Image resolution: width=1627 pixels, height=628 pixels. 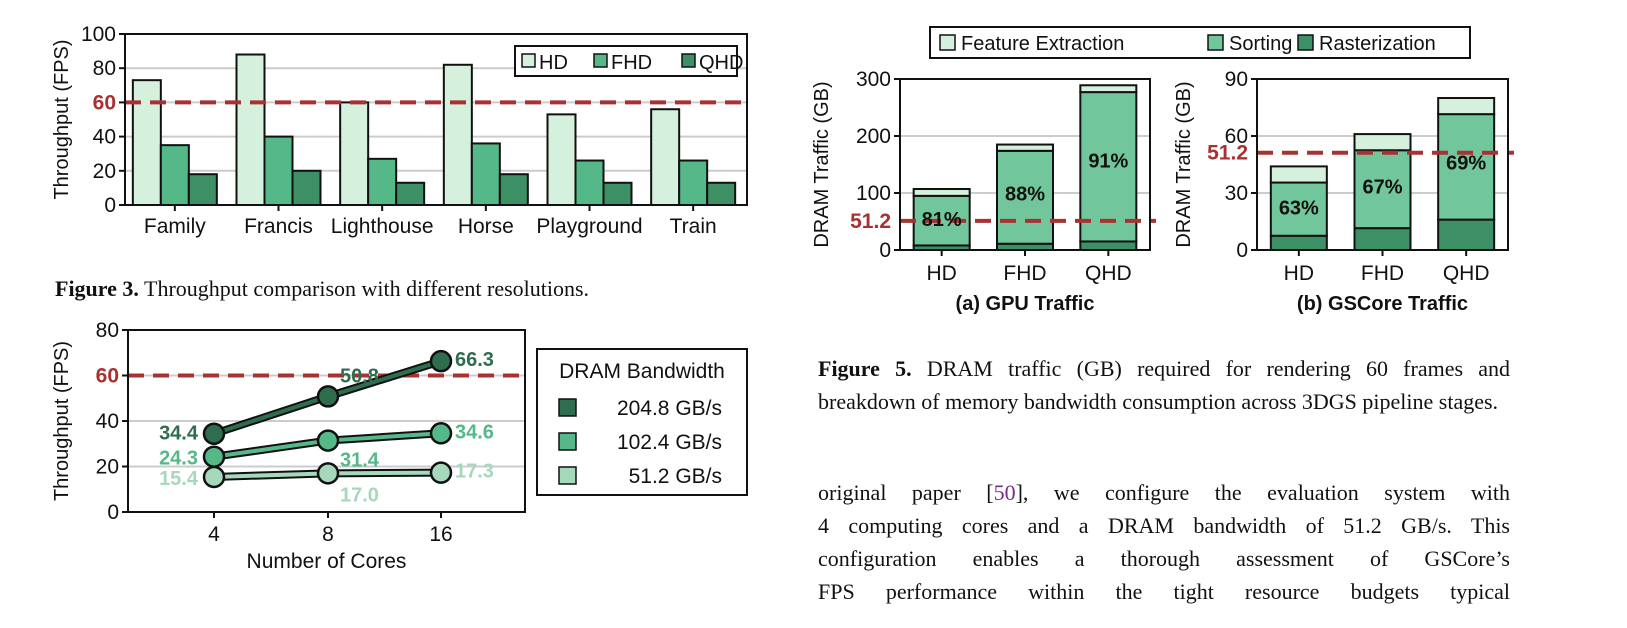 What do you see at coordinates (1466, 235) in the screenshot?
I see `fig5b-bar-rasterization` at bounding box center [1466, 235].